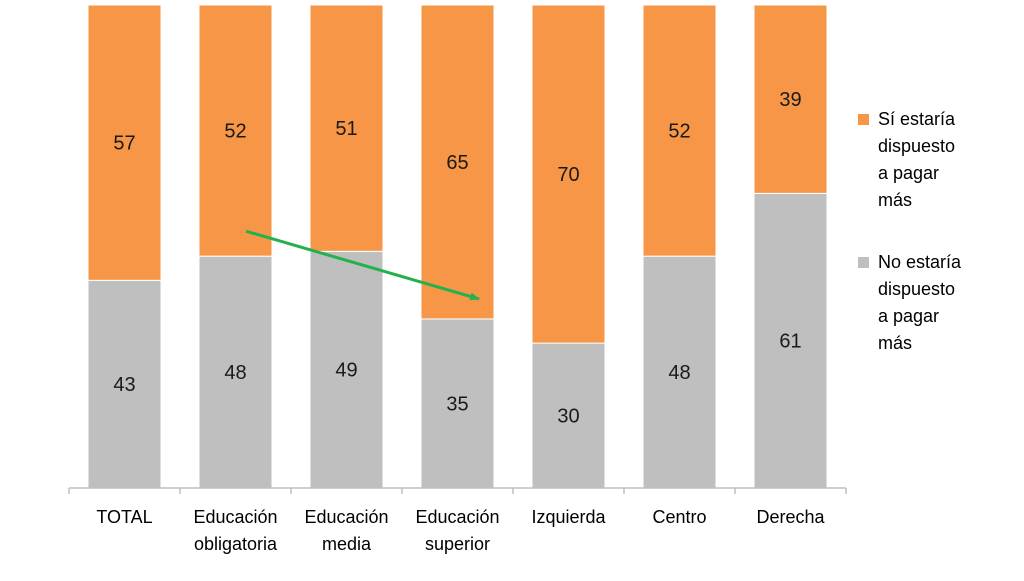 The image size is (1024, 581). What do you see at coordinates (457, 530) in the screenshot?
I see `x-tick-label-educacion-superior: Educación superior` at bounding box center [457, 530].